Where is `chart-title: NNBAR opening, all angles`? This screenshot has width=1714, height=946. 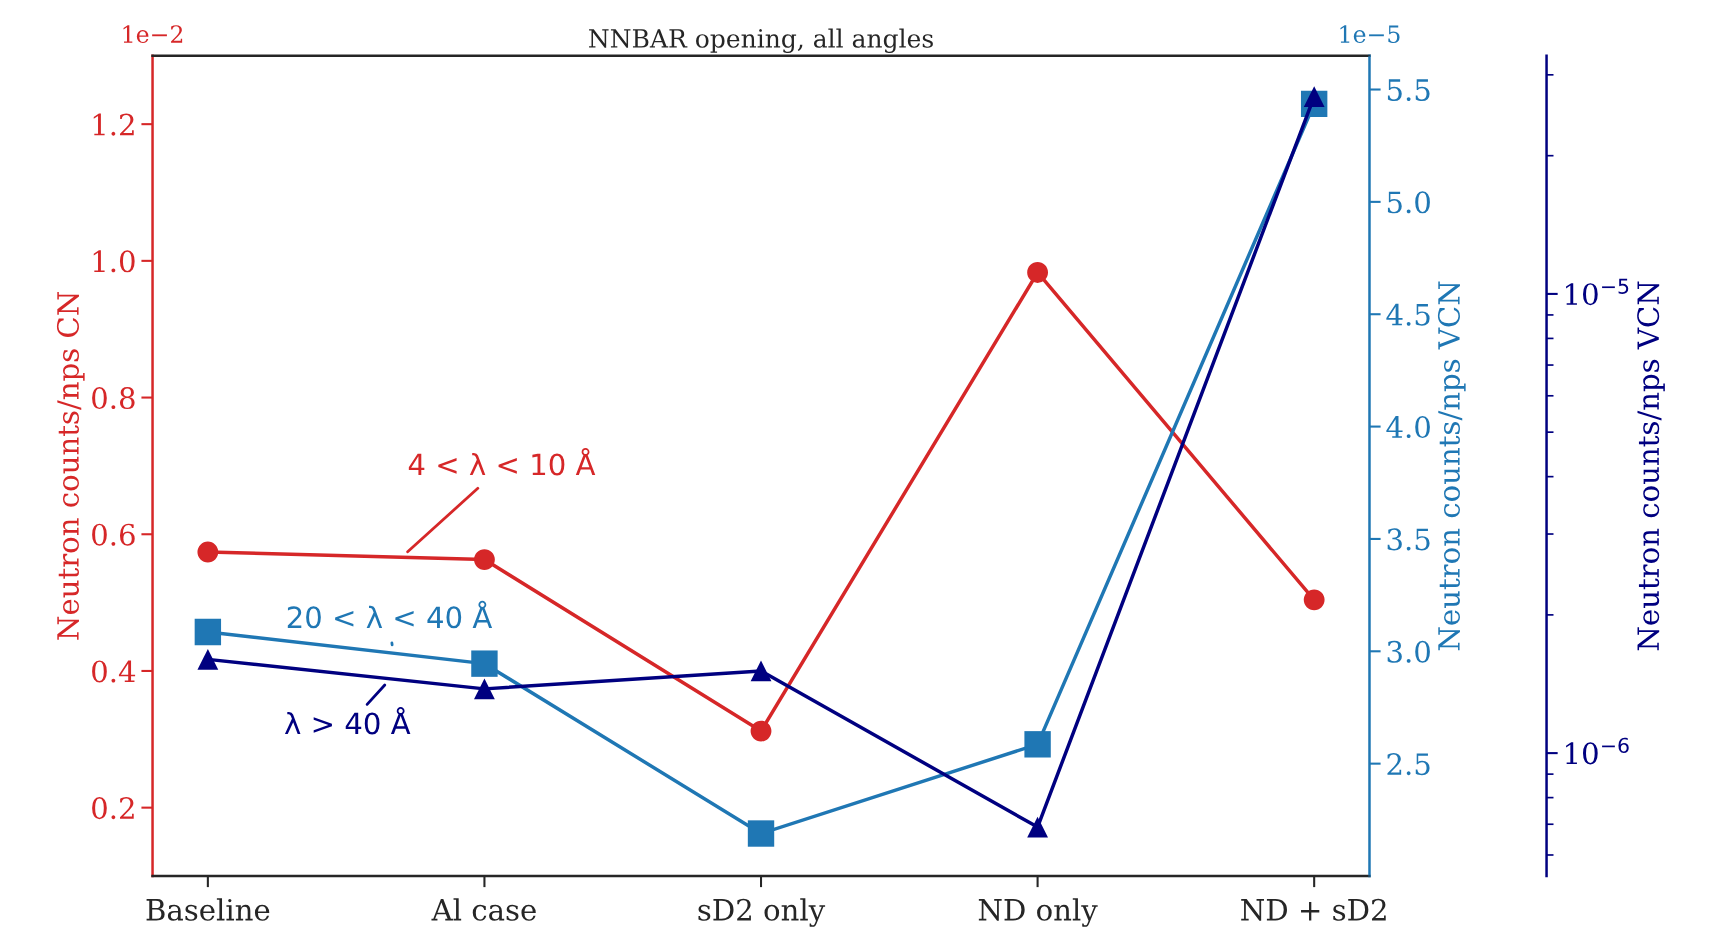
chart-title: NNBAR opening, all angles is located at coordinates (761, 41).